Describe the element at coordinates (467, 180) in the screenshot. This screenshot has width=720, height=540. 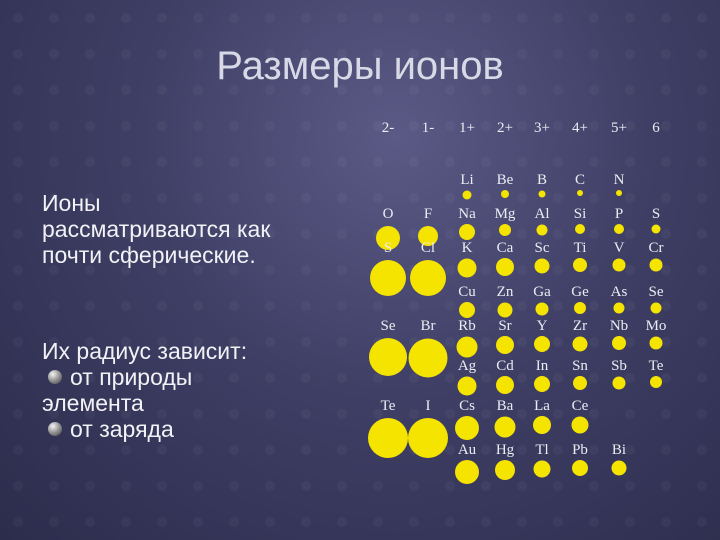
I see `ion-label-li: Li` at that location.